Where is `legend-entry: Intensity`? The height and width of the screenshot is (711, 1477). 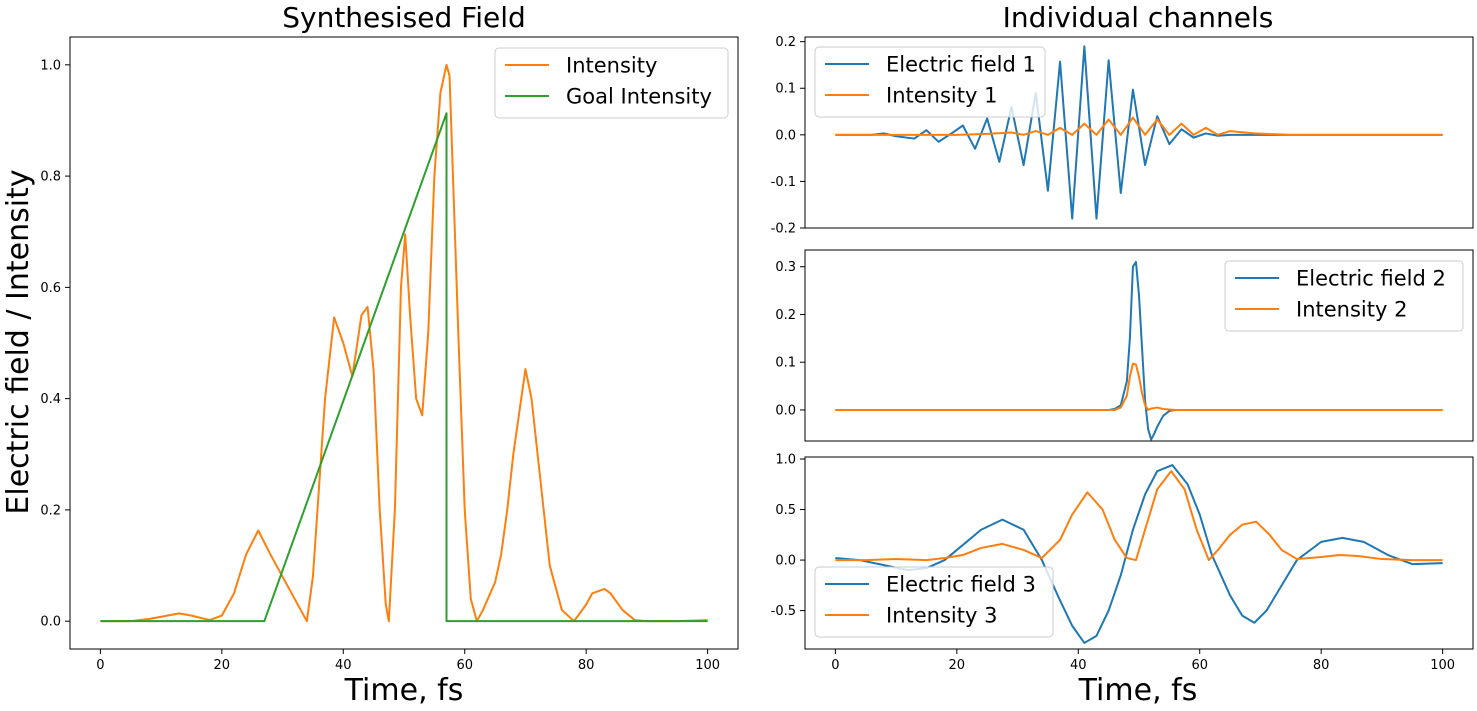
legend-entry: Intensity is located at coordinates (611, 66).